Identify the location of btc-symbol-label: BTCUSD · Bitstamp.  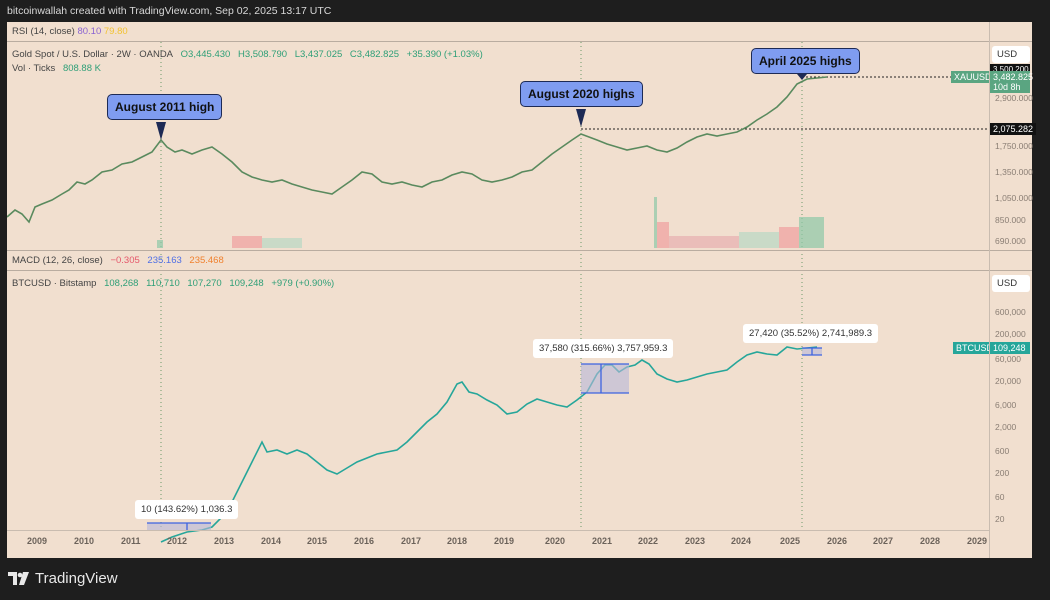
(54, 283).